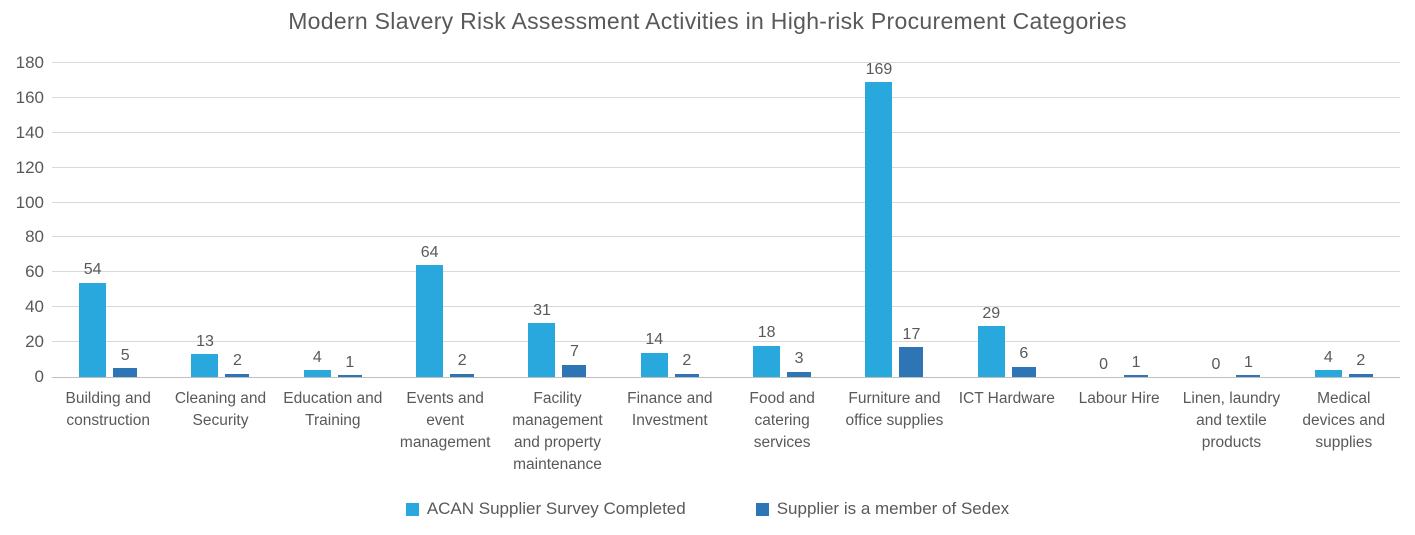  Describe the element at coordinates (670, 220) in the screenshot. I see `category-group: 14 2` at that location.